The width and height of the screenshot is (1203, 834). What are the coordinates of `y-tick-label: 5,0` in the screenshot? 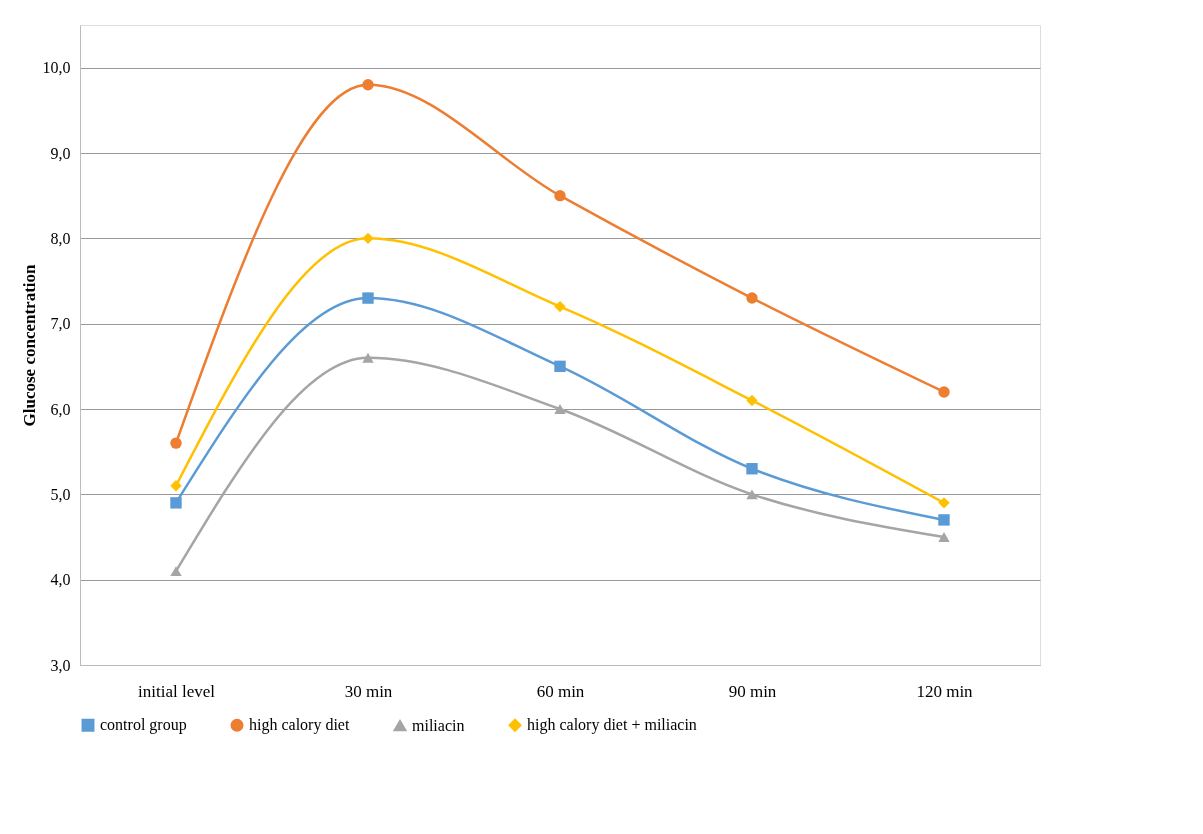 It's located at (60, 494).